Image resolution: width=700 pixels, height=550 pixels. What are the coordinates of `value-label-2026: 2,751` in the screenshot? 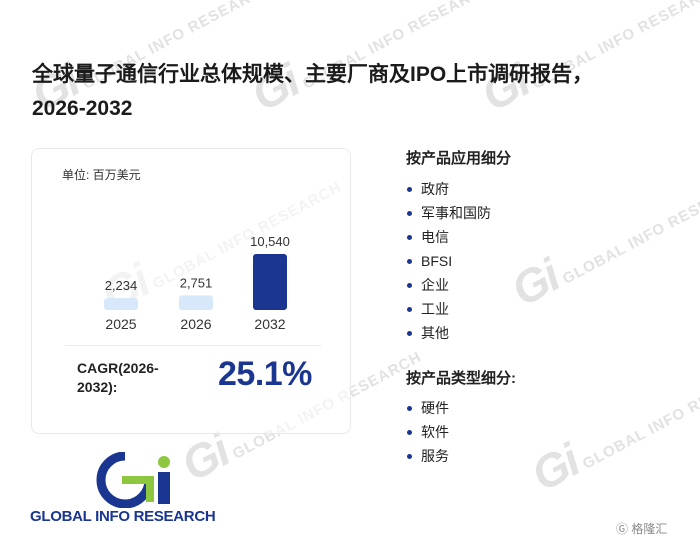 It's located at (196, 282).